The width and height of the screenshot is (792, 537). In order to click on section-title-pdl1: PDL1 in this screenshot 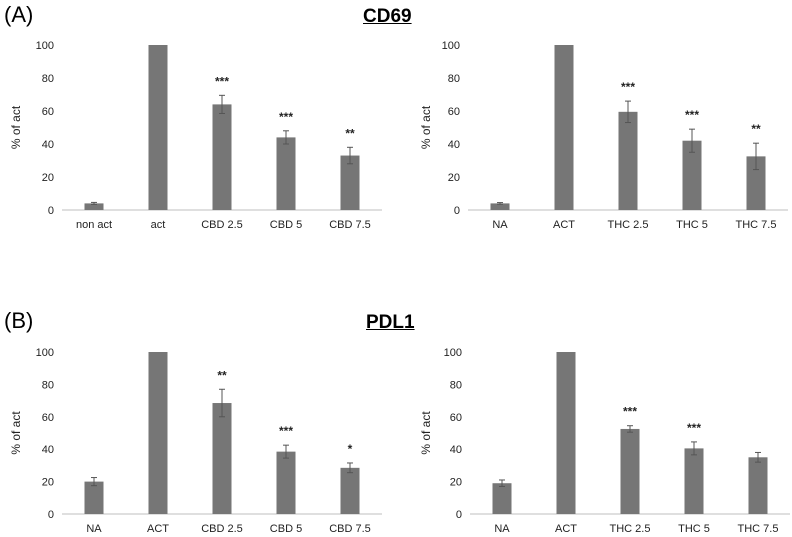, I will do `click(390, 322)`.